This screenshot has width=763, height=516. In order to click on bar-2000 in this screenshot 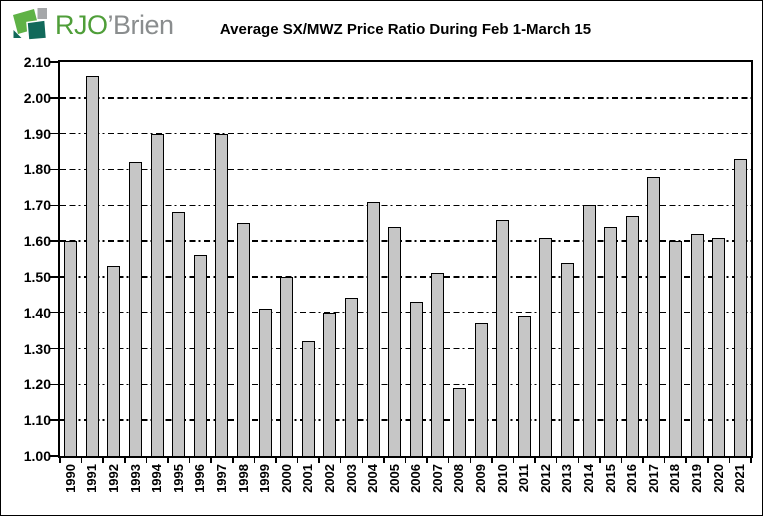, I will do `click(287, 366)`.